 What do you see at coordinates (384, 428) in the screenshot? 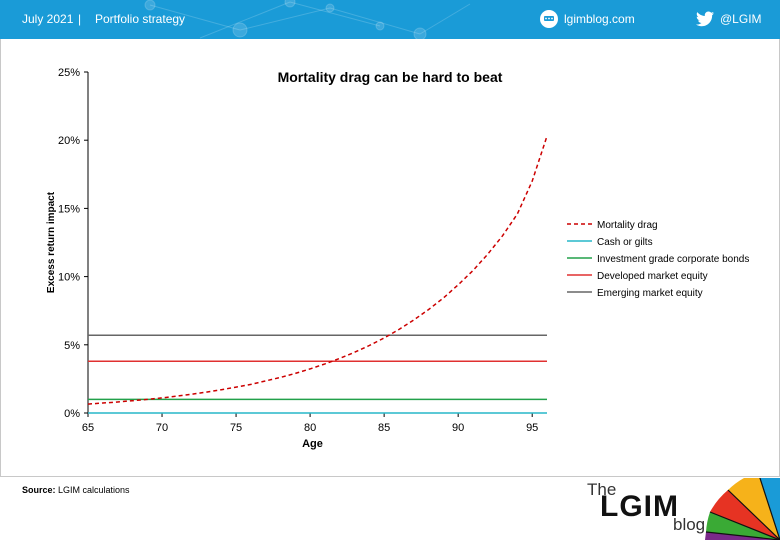
I see `x-tick-label: 85` at bounding box center [384, 428].